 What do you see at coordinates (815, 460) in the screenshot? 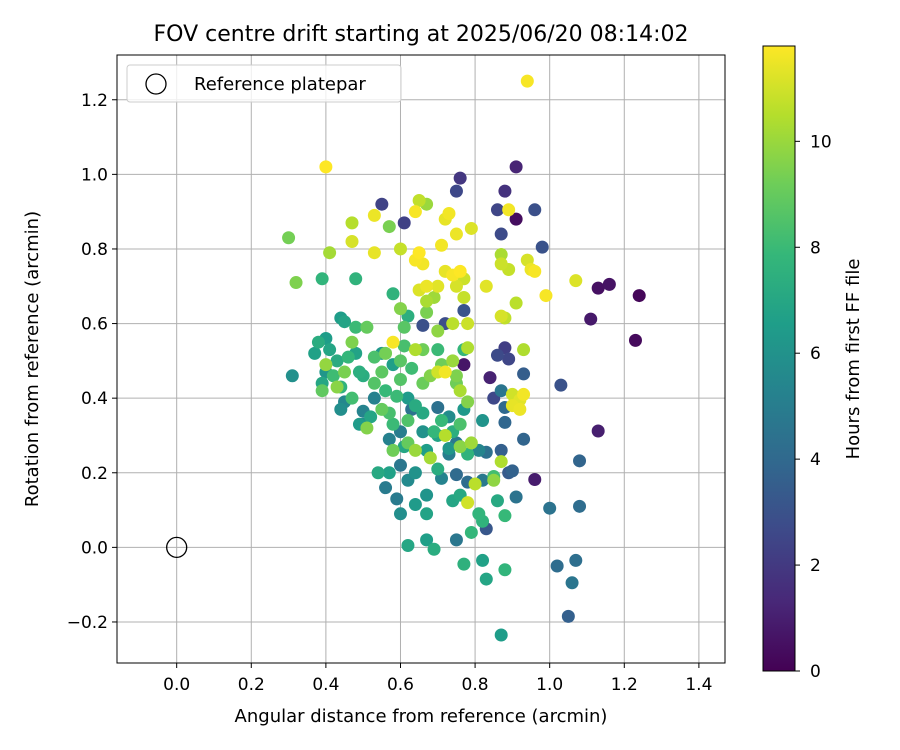
I see `colorbar-tick-label: 4` at bounding box center [815, 460].